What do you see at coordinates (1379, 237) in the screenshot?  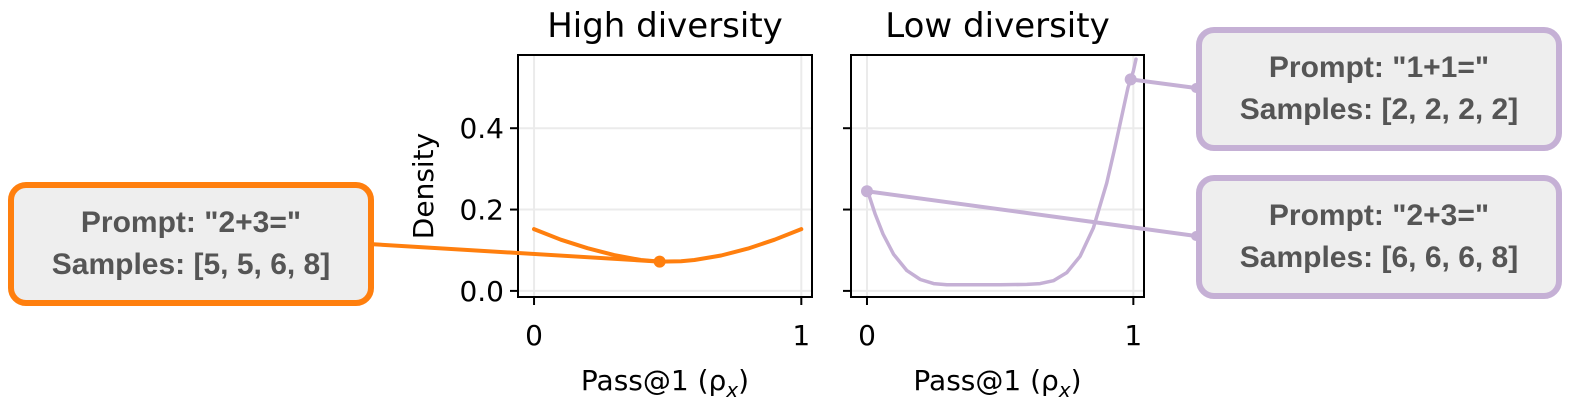 I see `callout-low-diversity-prompt-2: Prompt: "2+3=" Samples: [6, 6, 6, 8]` at bounding box center [1379, 237].